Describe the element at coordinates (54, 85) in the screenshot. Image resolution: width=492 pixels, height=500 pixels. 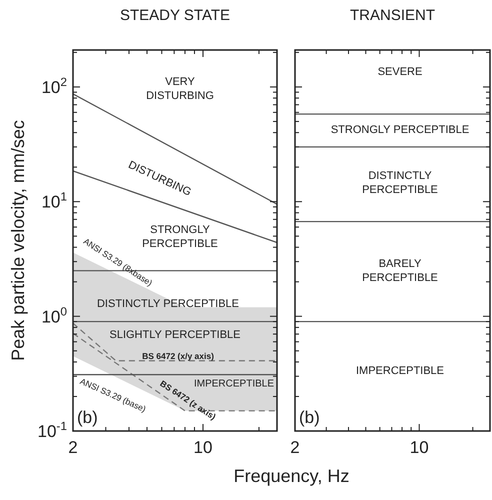
I see `y-tick-label: 10$^{2}$` at that location.